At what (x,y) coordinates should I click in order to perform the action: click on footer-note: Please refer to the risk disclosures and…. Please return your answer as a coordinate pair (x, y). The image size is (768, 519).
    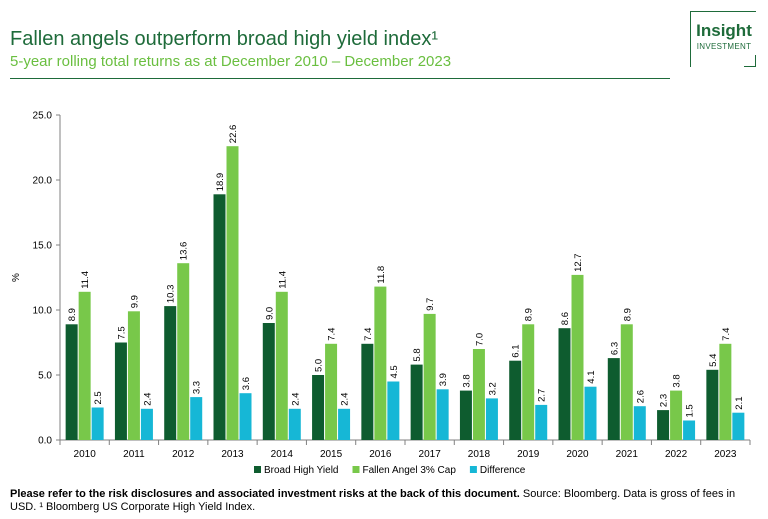
    Looking at the image, I should click on (385, 501).